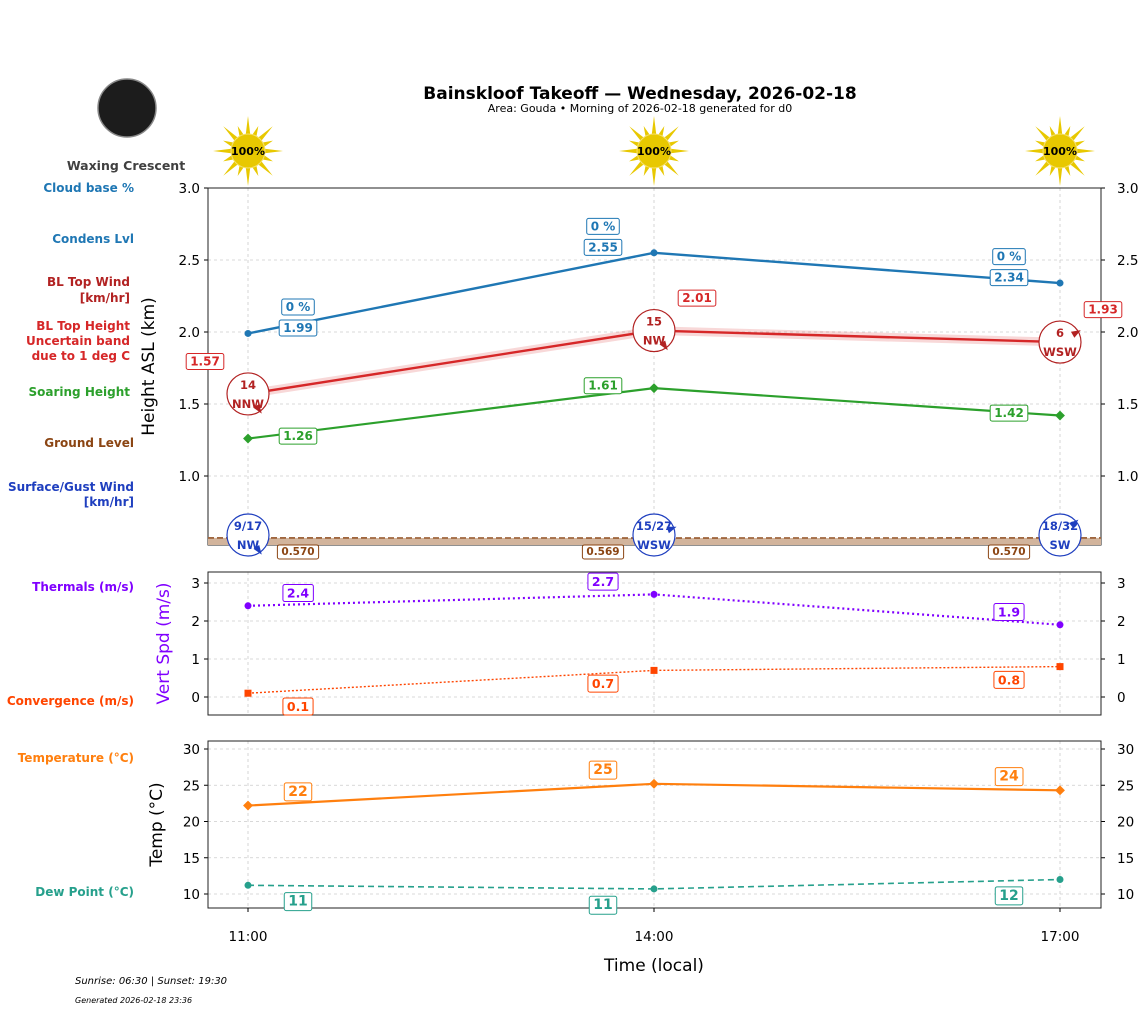  I want to click on temperature-label-frame, so click(298, 792).